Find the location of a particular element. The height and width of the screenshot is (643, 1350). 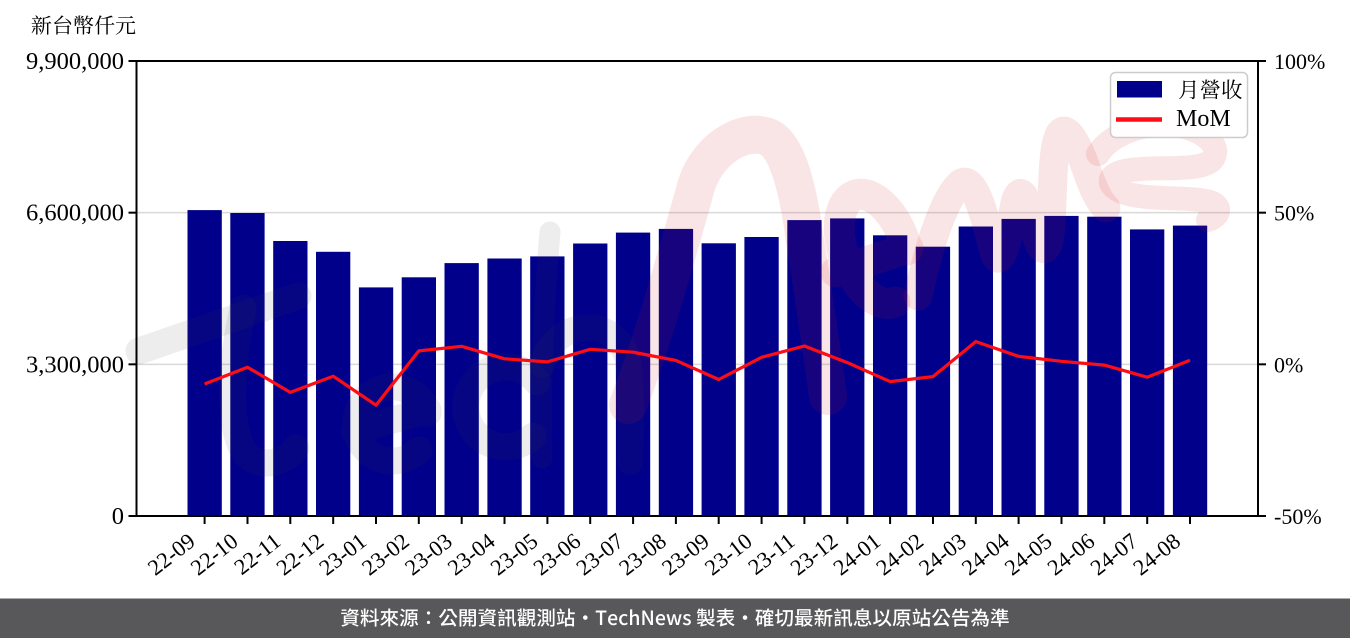

svg-text: -50% is located at coordinates (1298, 516).